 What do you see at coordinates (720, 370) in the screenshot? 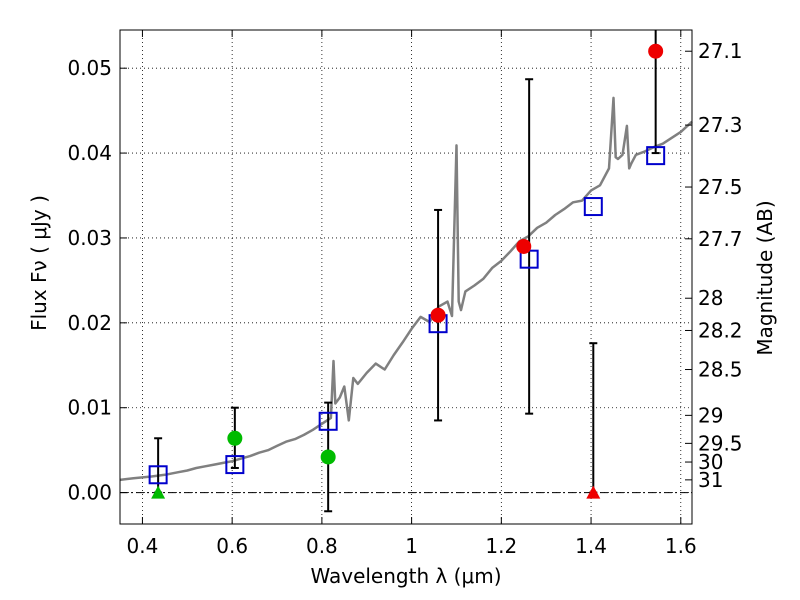
I see `magnitude-tick-label: 28.5` at bounding box center [720, 370].